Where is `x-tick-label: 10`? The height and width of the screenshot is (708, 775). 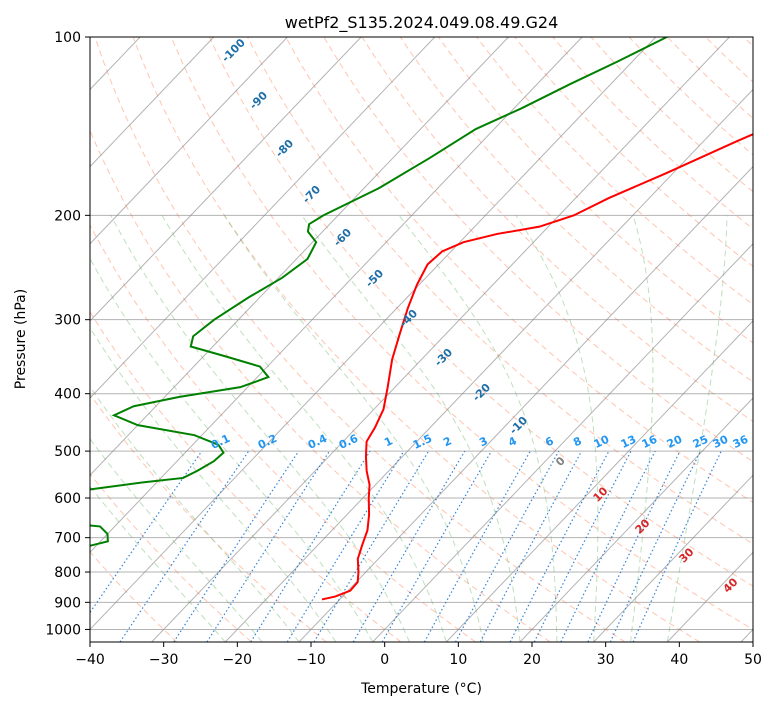
x-tick-label: 10 is located at coordinates (458, 660).